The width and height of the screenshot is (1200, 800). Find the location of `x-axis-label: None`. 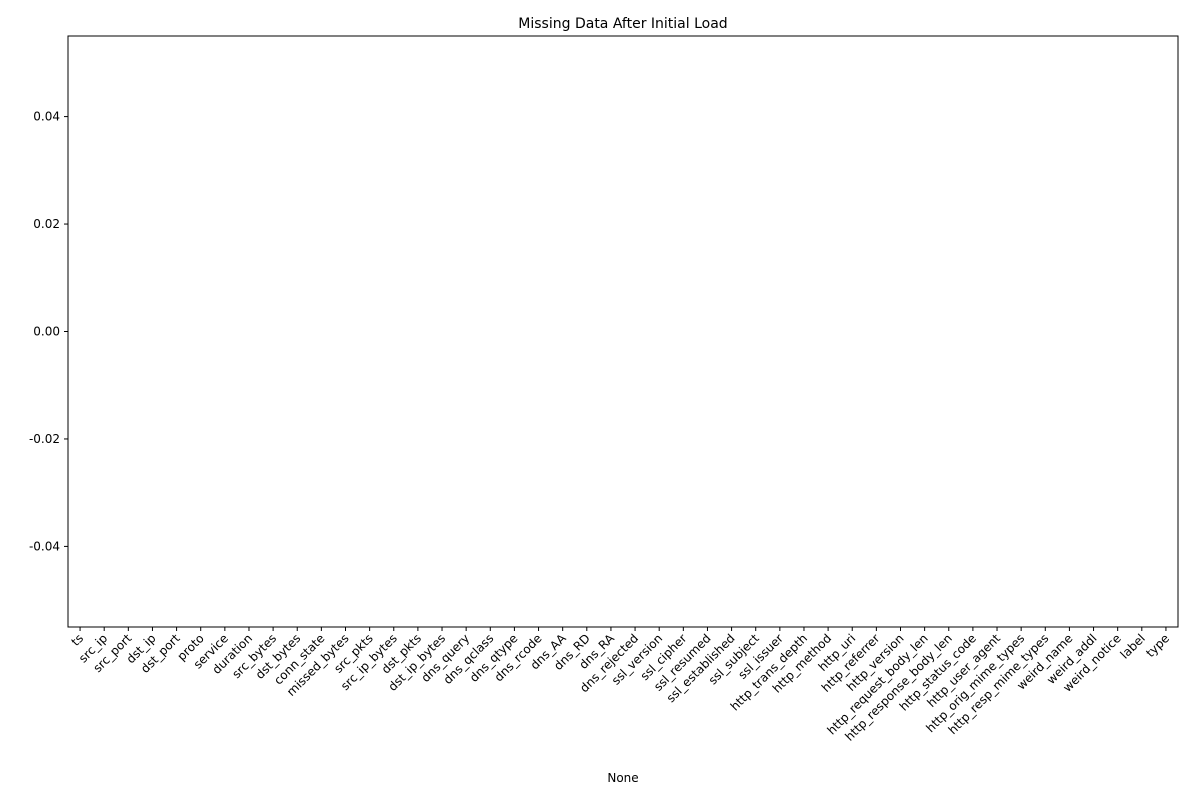

x-axis-label: None is located at coordinates (622, 778).